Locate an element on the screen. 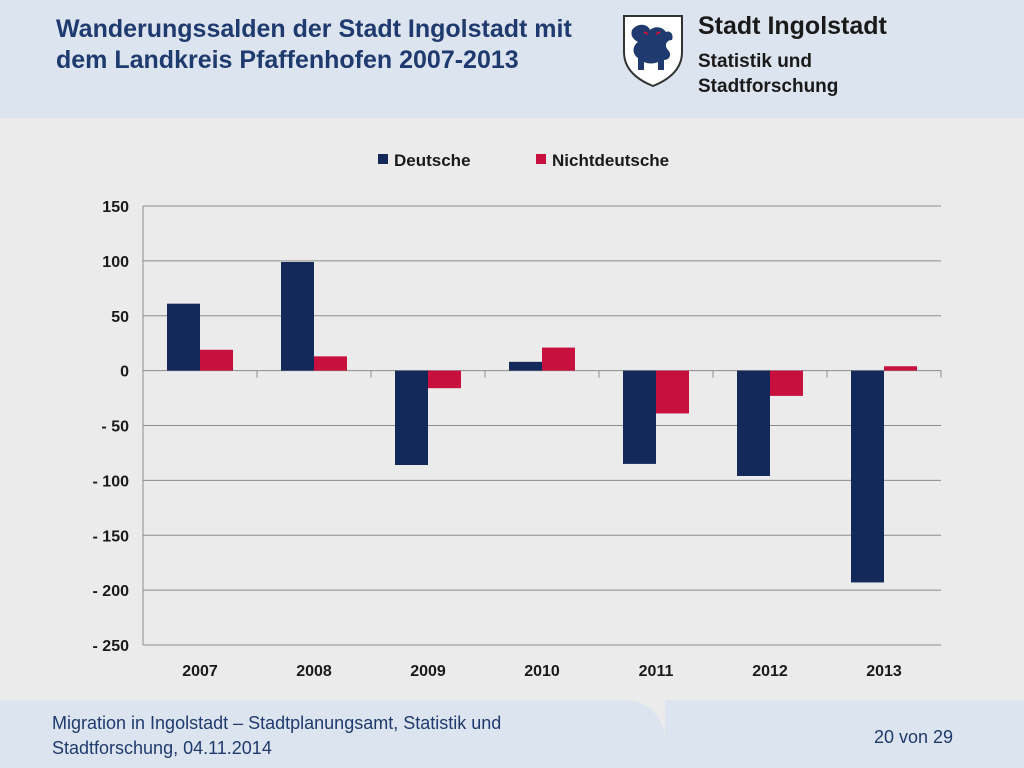 This screenshot has width=1024, height=768. x-tick-label: 2012 is located at coordinates (770, 671).